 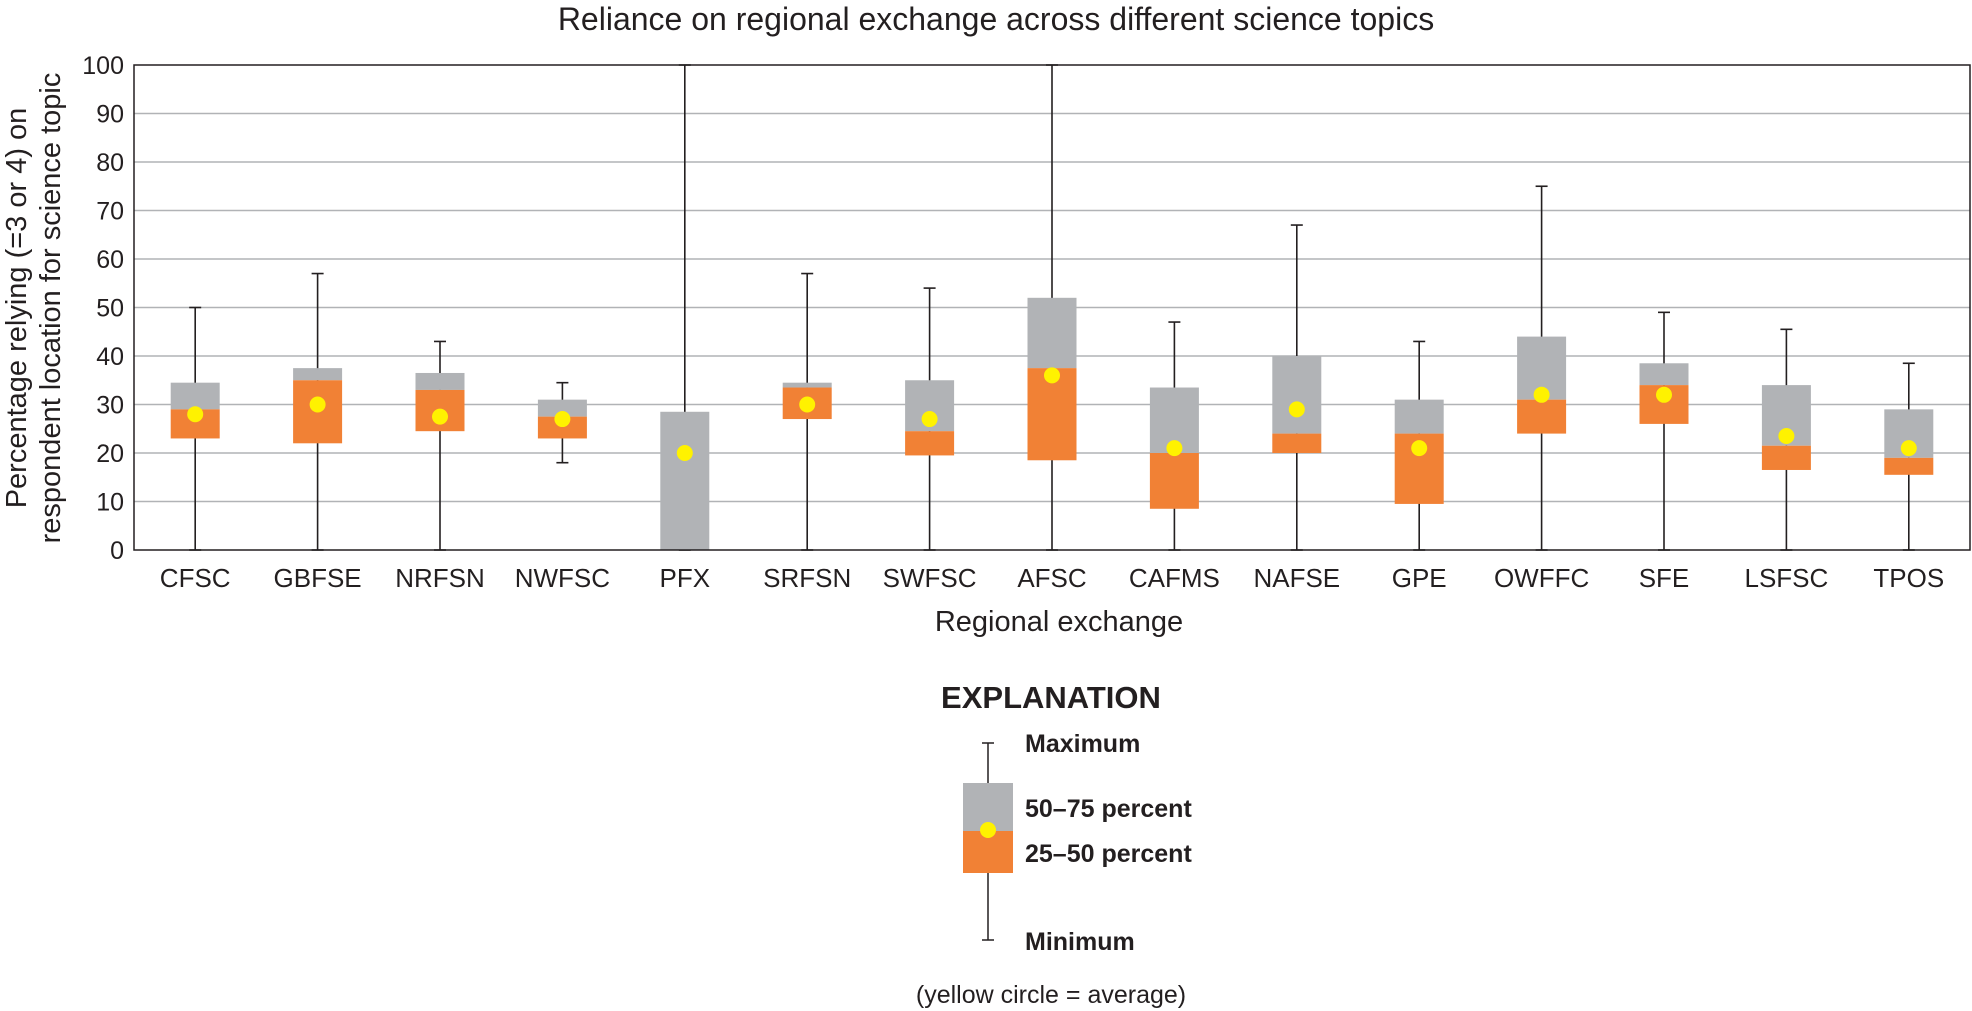 What do you see at coordinates (988, 830) in the screenshot?
I see `legend-average-dot` at bounding box center [988, 830].